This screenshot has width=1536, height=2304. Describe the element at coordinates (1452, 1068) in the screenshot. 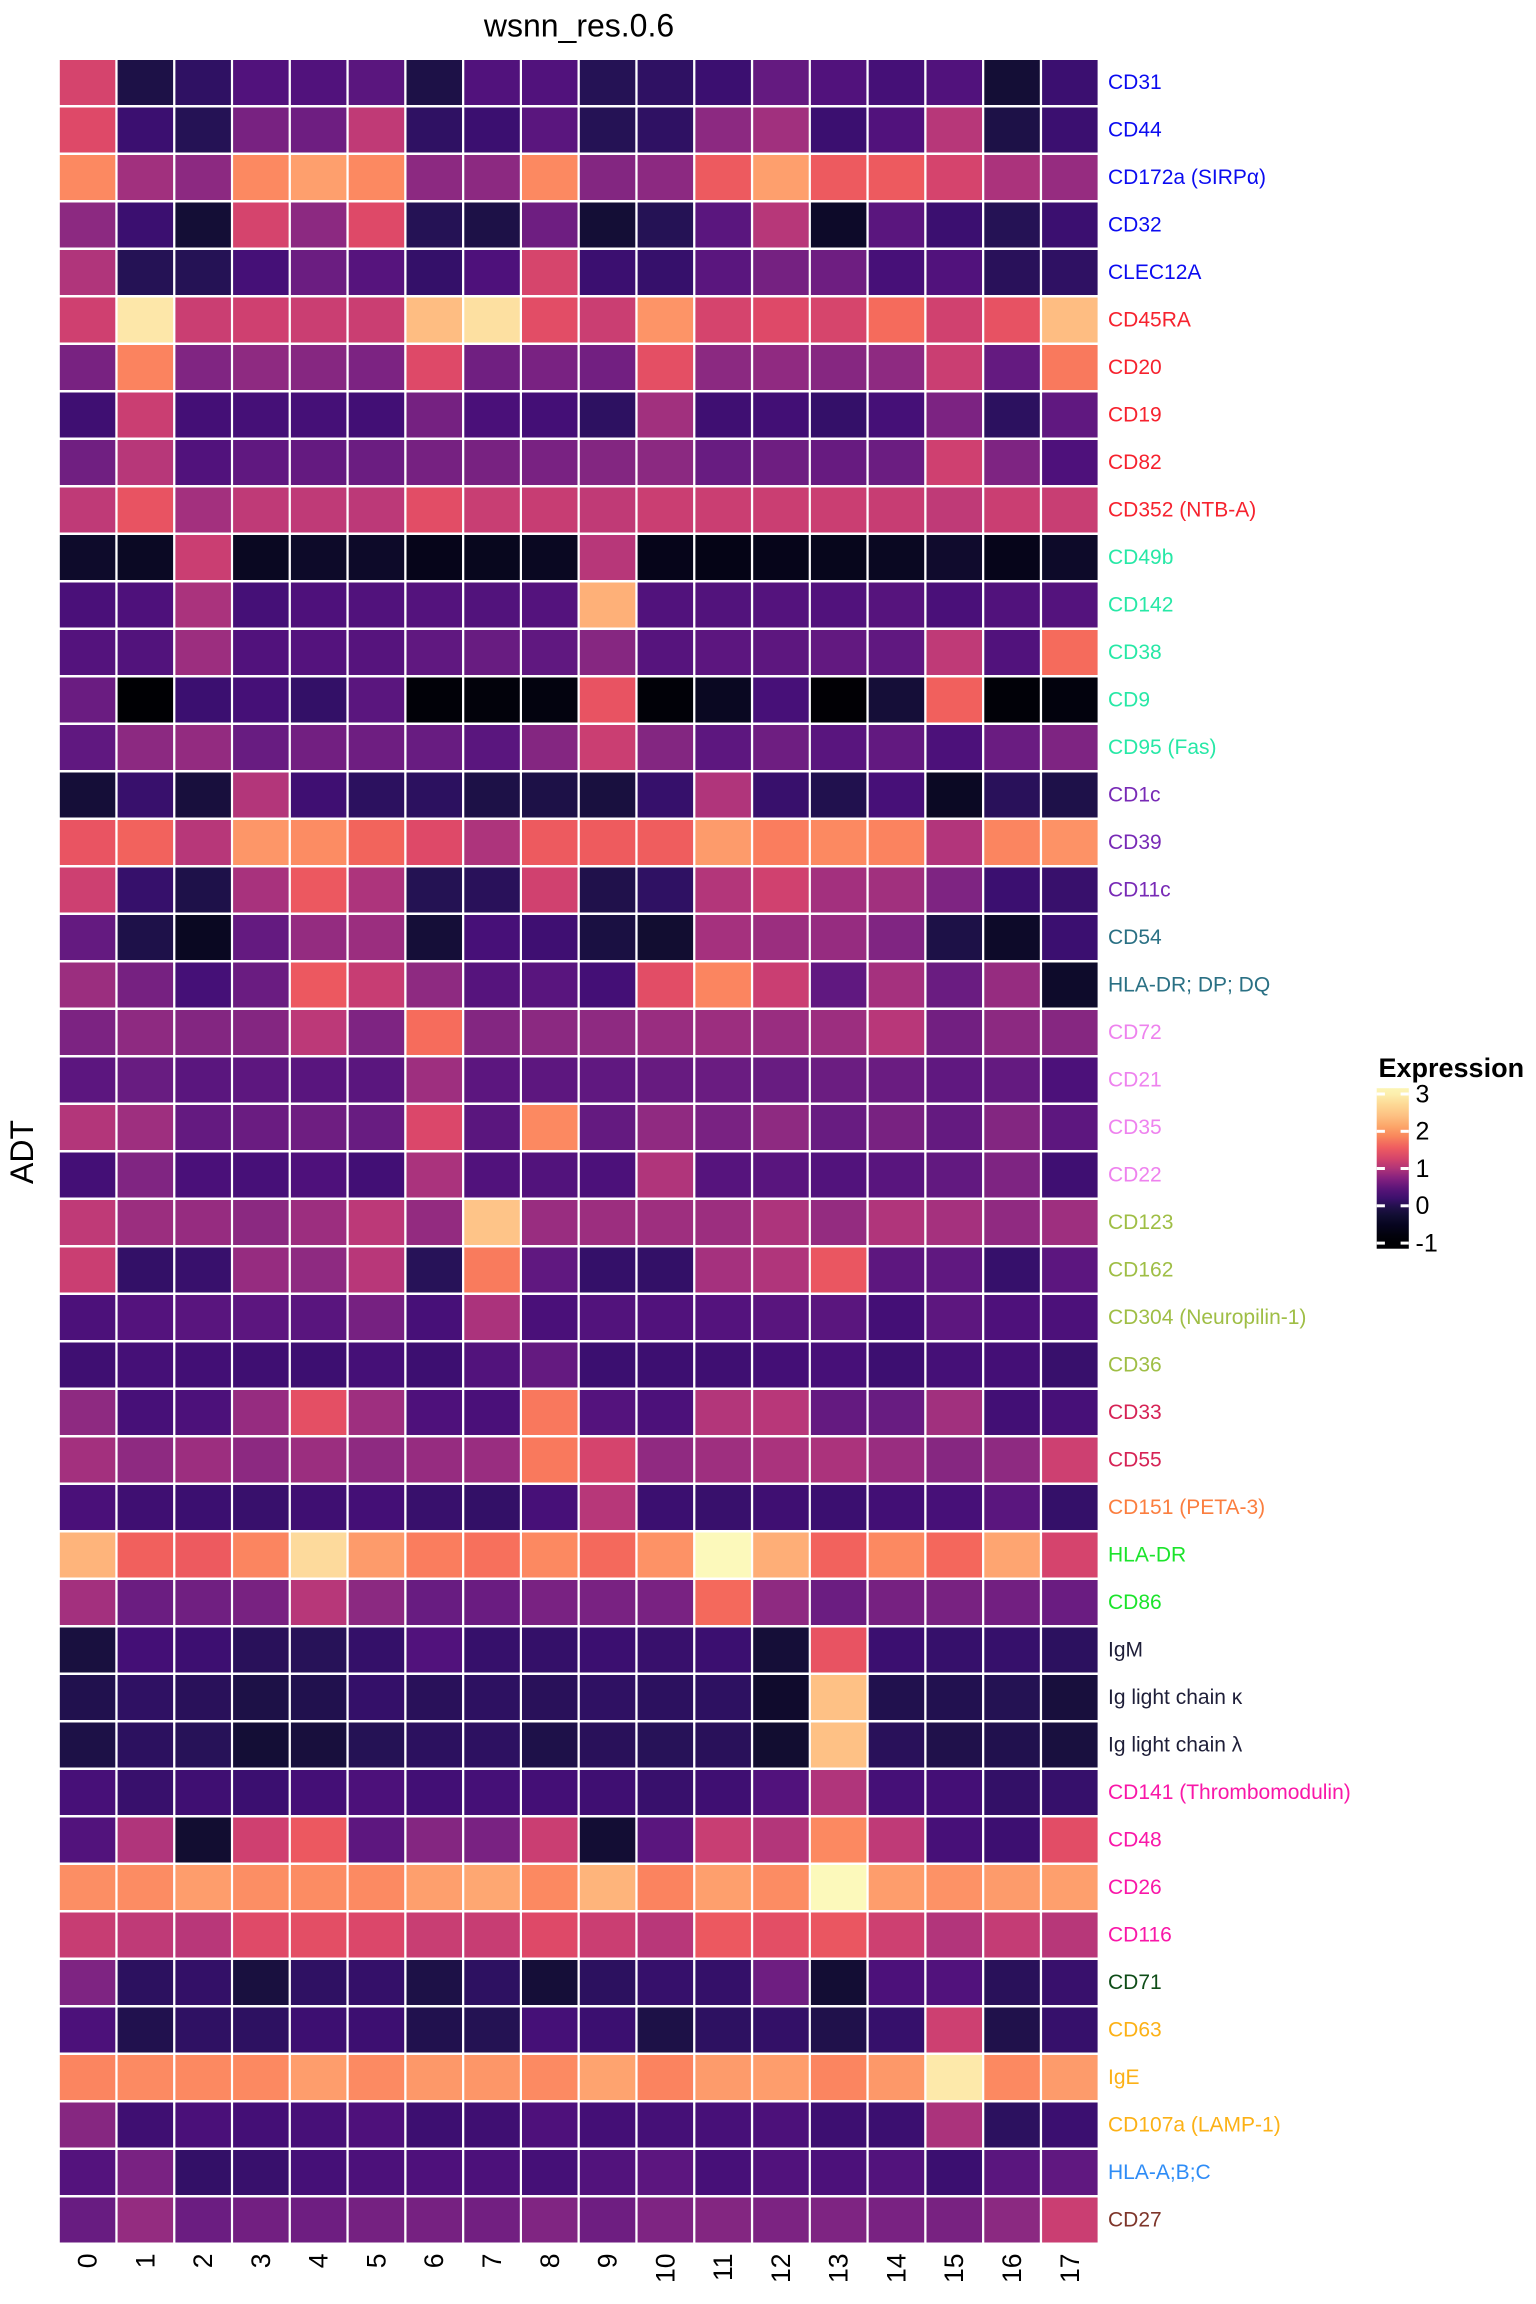

I see `svg-text: Expression` at that location.